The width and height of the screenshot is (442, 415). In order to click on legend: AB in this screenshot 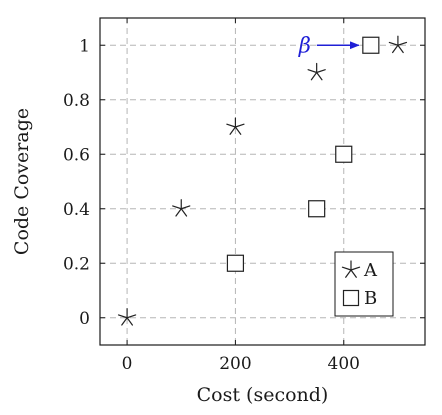, I will do `click(364, 284)`.